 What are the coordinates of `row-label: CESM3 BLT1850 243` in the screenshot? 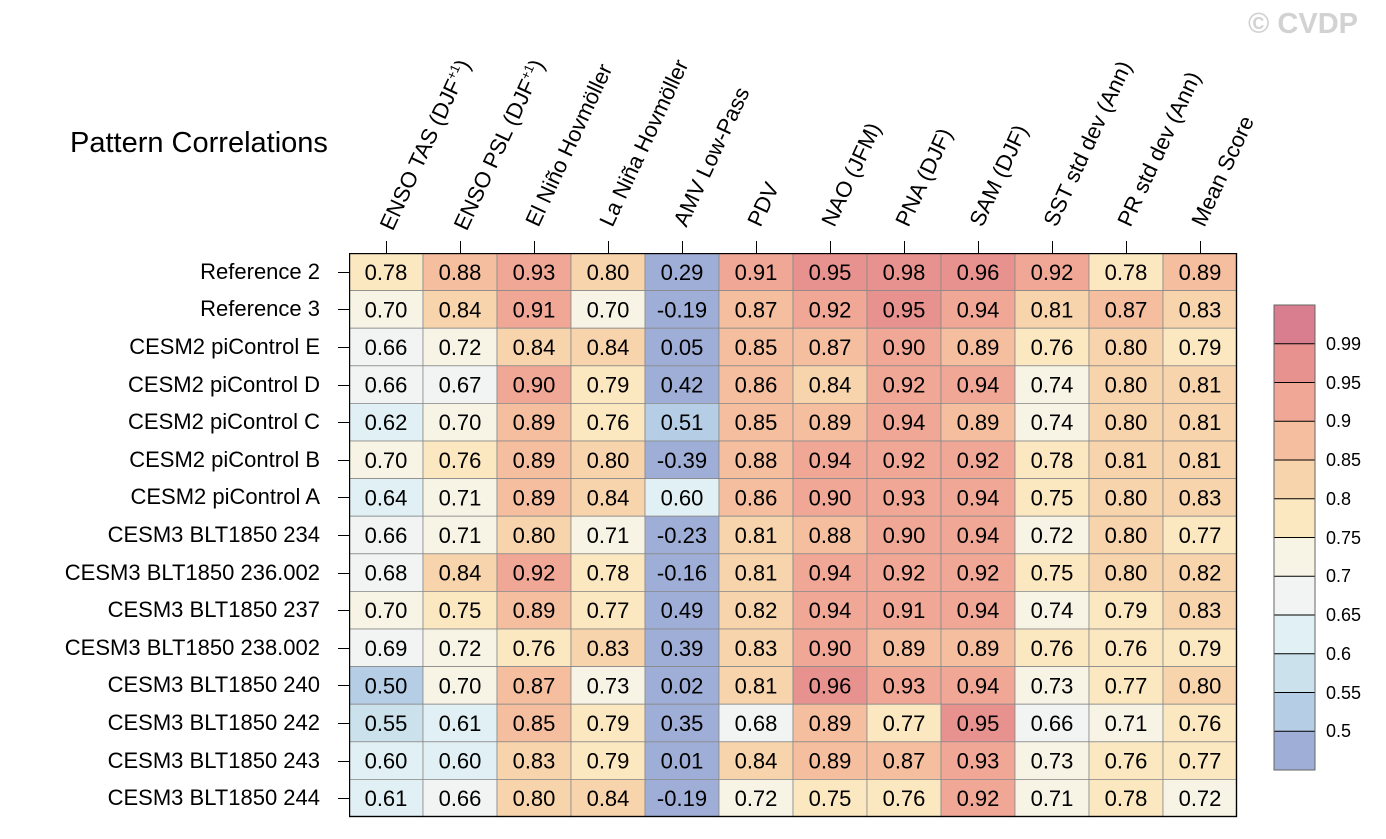 It's located at (213, 760).